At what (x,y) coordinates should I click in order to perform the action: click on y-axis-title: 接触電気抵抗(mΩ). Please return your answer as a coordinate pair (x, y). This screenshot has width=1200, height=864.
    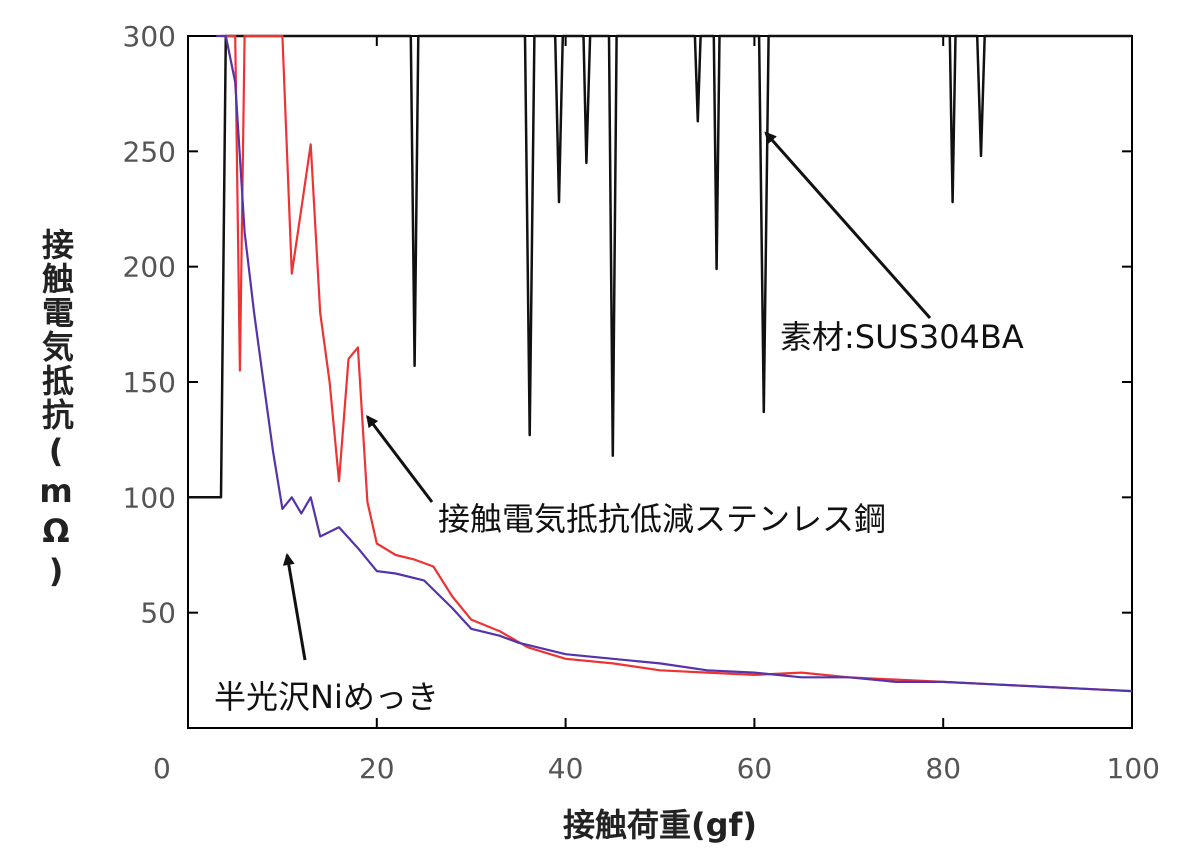
    Looking at the image, I should click on (56, 410).